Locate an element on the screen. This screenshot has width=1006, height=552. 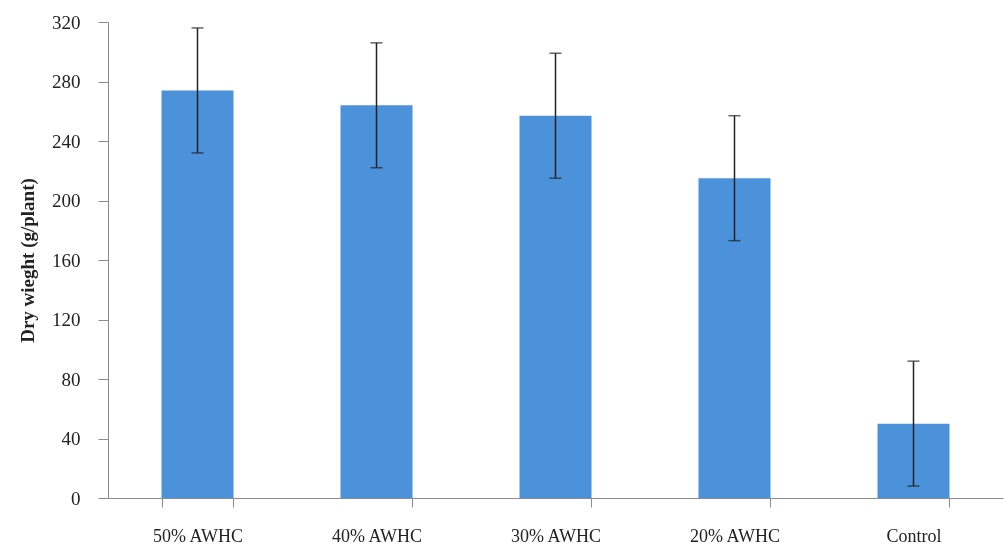
x-tick-label: 50% AWHC is located at coordinates (198, 535).